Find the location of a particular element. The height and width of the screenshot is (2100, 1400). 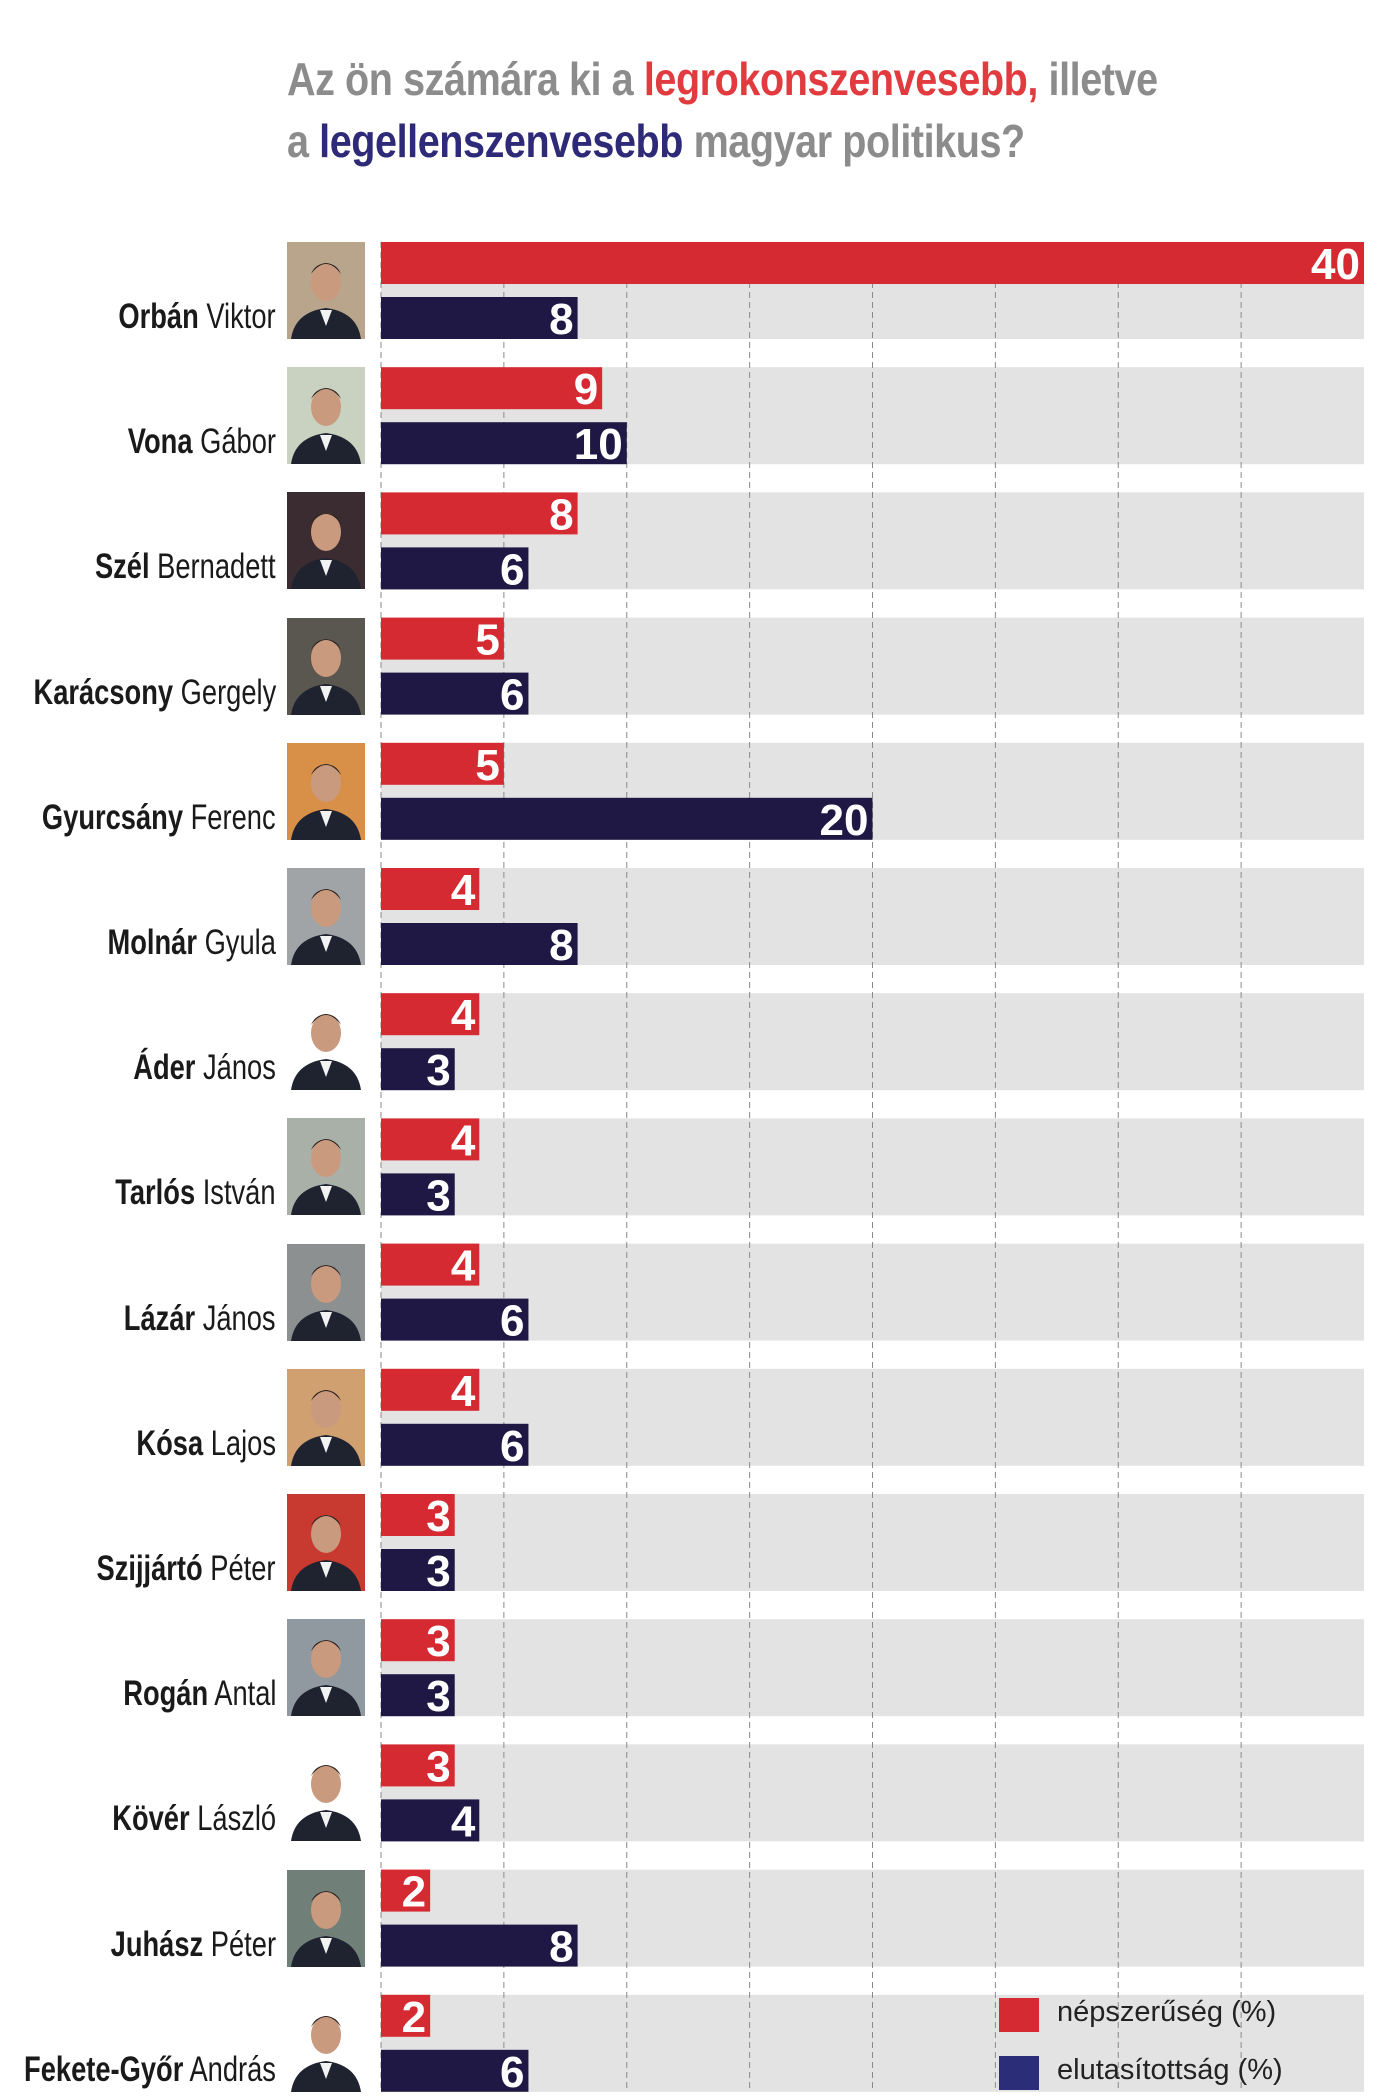

given-name: Viktor is located at coordinates (237, 316).